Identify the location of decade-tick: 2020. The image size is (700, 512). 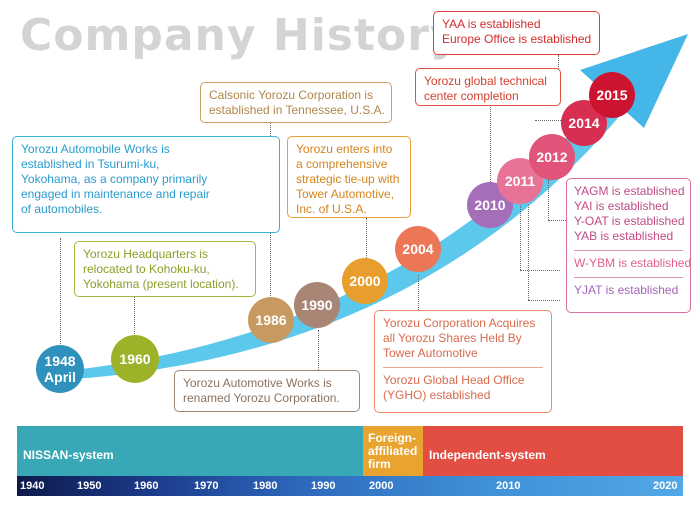
(665, 486).